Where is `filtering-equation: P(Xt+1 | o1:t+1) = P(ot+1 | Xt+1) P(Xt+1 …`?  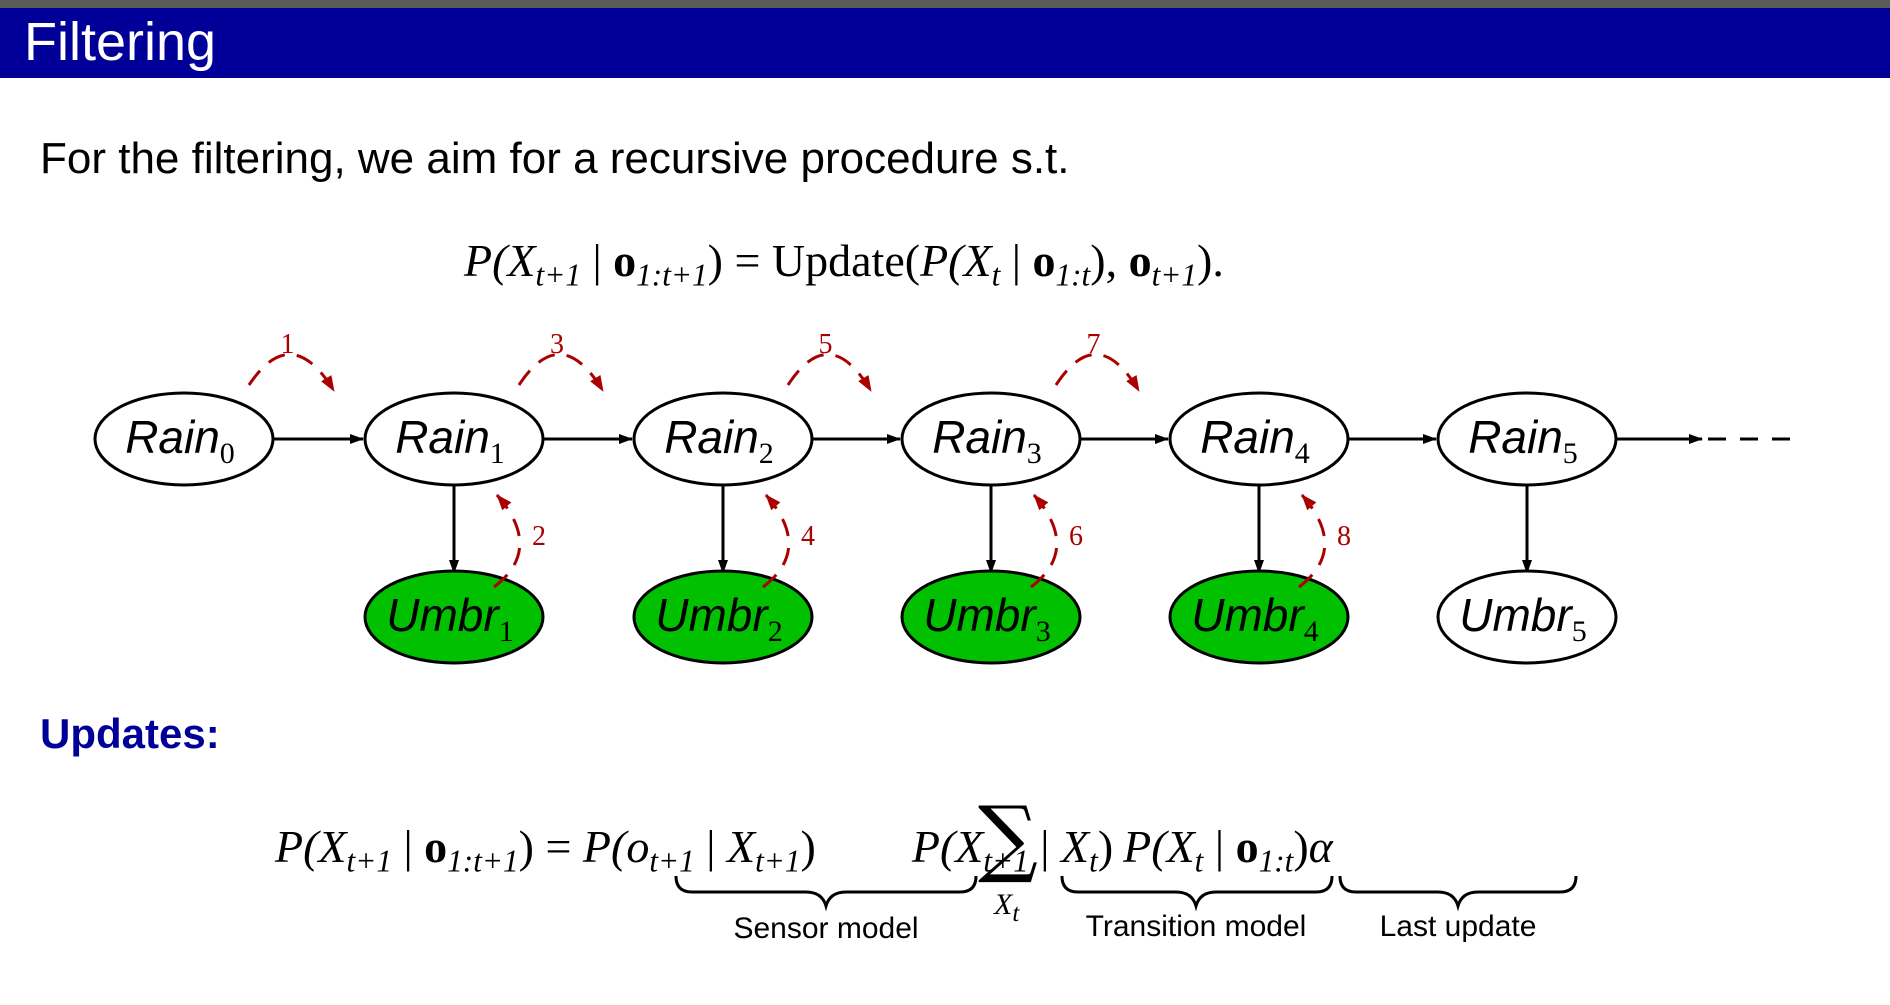 filtering-equation: P(Xt+1 | o1:t+1) = P(ot+1 | Xt+1) P(Xt+1 … is located at coordinates (804, 849).